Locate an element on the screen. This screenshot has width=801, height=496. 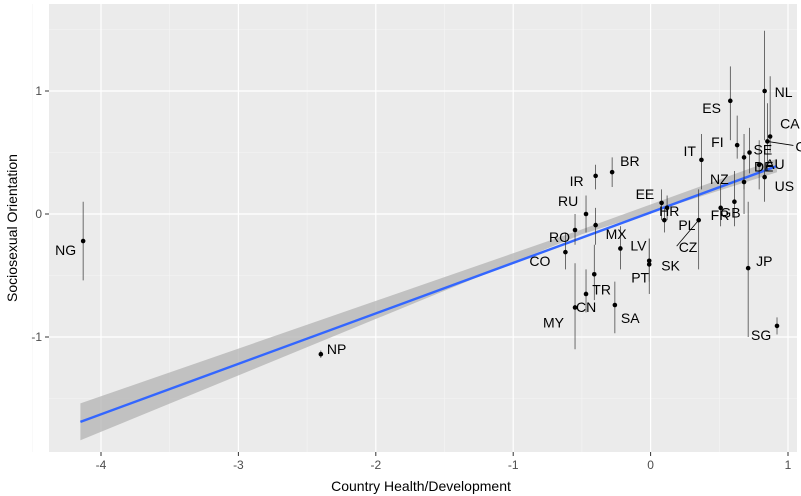
point-label-jp: JP is located at coordinates (764, 261).